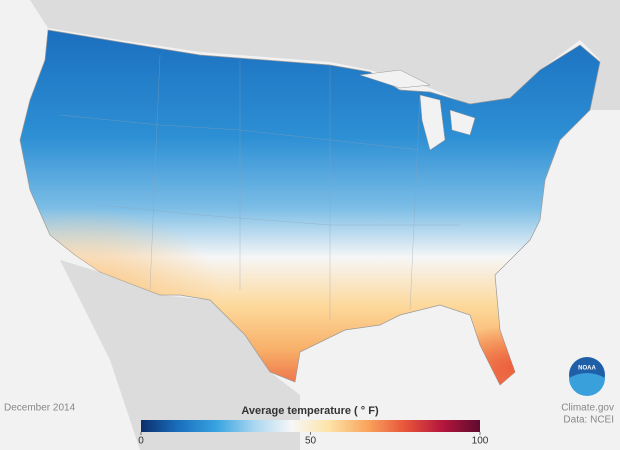 This screenshot has height=450, width=620. What do you see at coordinates (311, 441) in the screenshot?
I see `tick-label: 50` at bounding box center [311, 441].